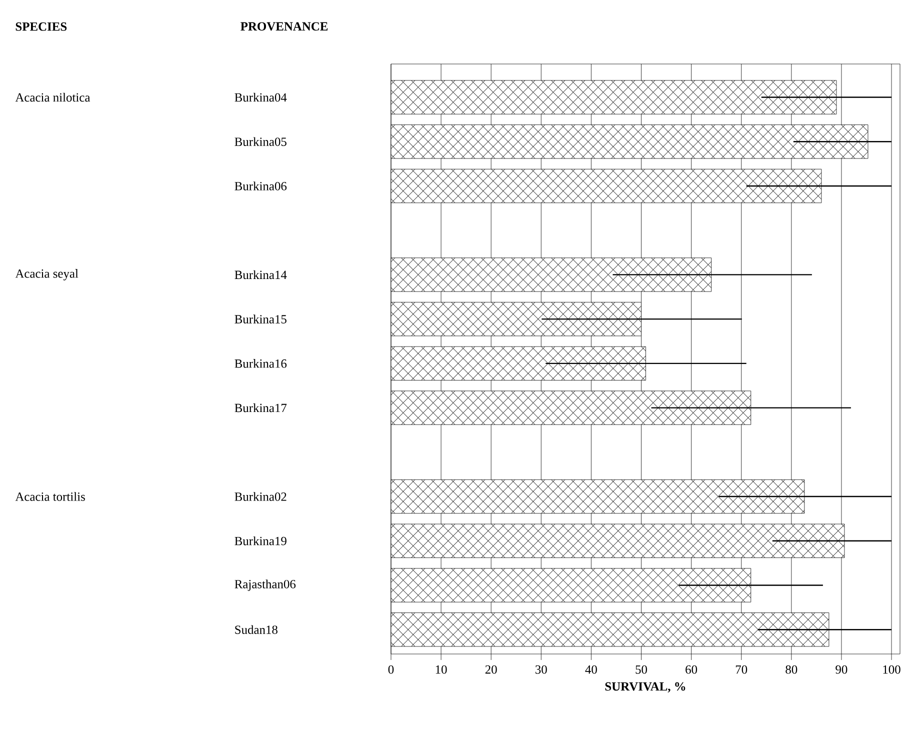 This screenshot has height=731, width=905. I want to click on y-tick-label: Burkina14, so click(260, 275).